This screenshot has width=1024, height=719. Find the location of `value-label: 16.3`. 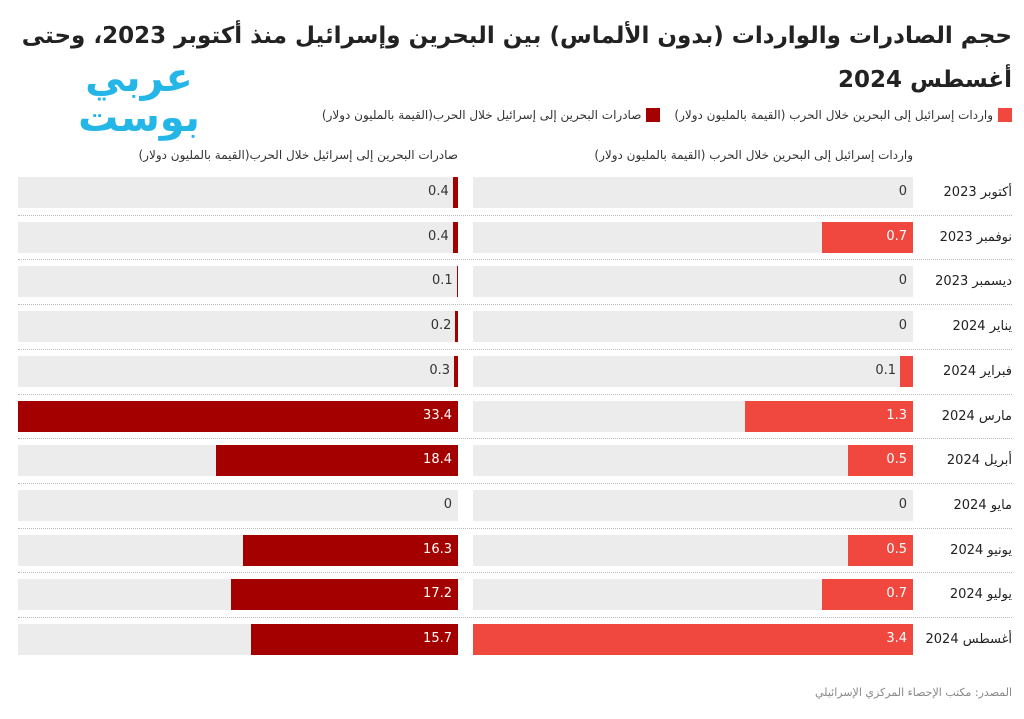

value-label: 16.3 is located at coordinates (437, 549).